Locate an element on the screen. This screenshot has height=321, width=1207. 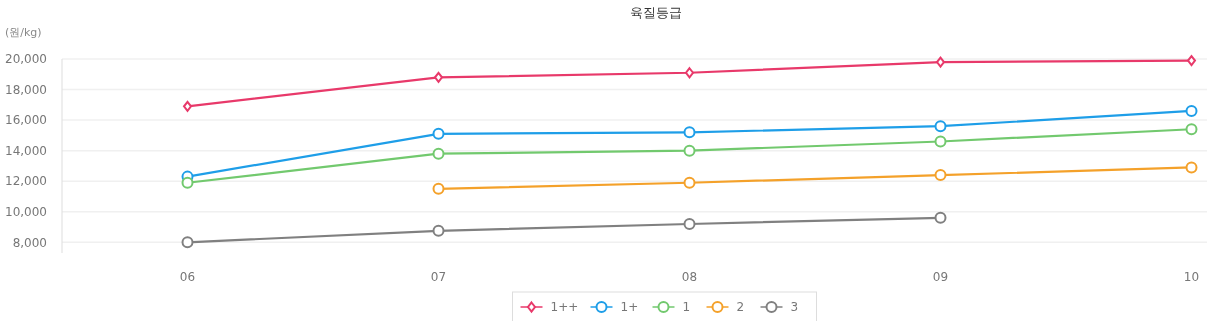
legend-label: 3 is located at coordinates (794, 307).